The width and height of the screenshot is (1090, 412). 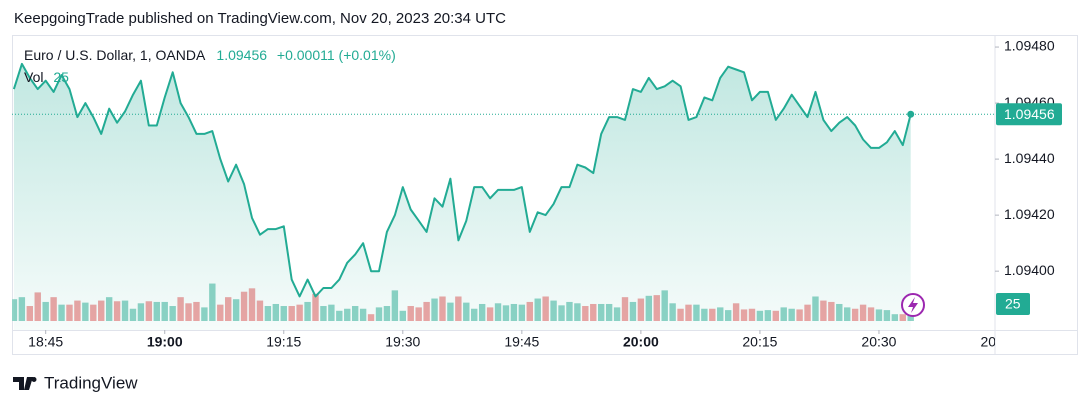 I want to click on tradingview-logo: TradingView, so click(x=75, y=382).